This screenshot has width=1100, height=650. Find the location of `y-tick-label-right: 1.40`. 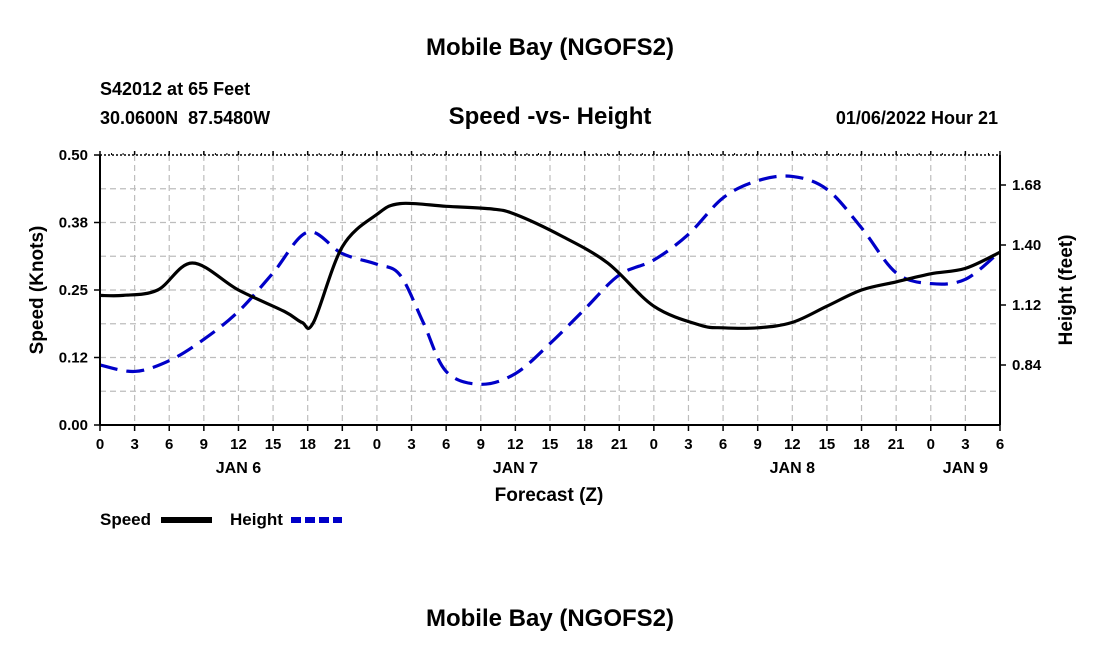

y-tick-label-right: 1.40 is located at coordinates (1026, 245).